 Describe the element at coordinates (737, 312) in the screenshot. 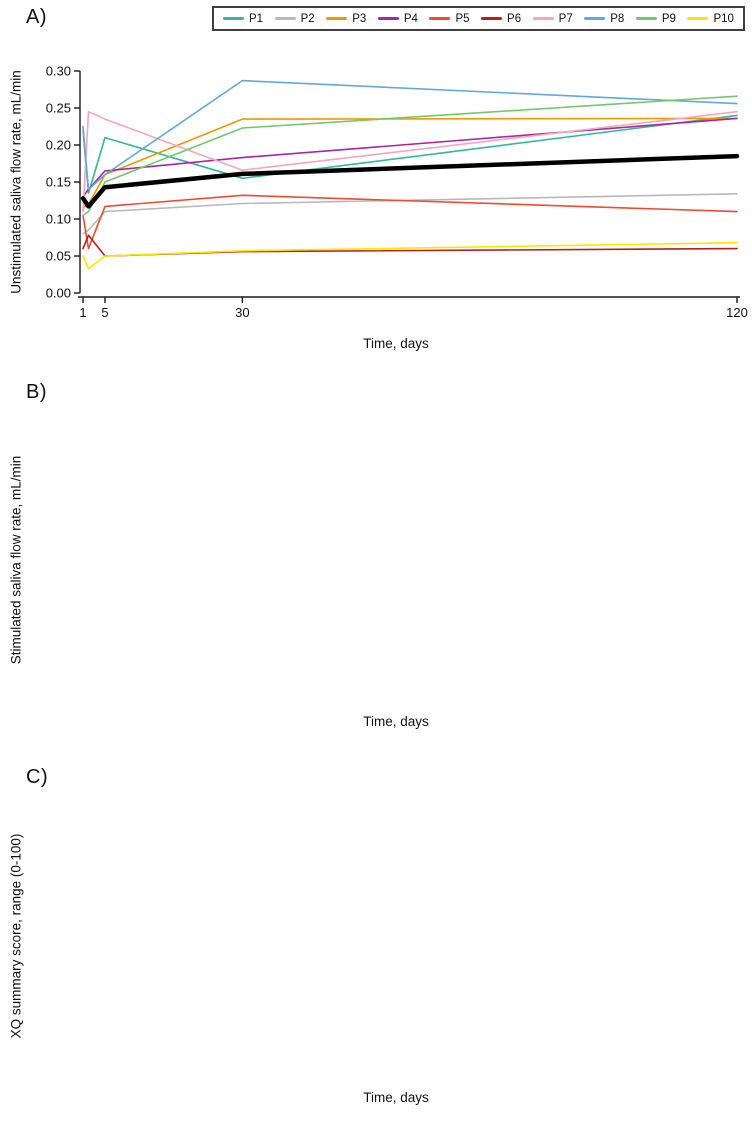

I see `x-tick-label: 120` at that location.